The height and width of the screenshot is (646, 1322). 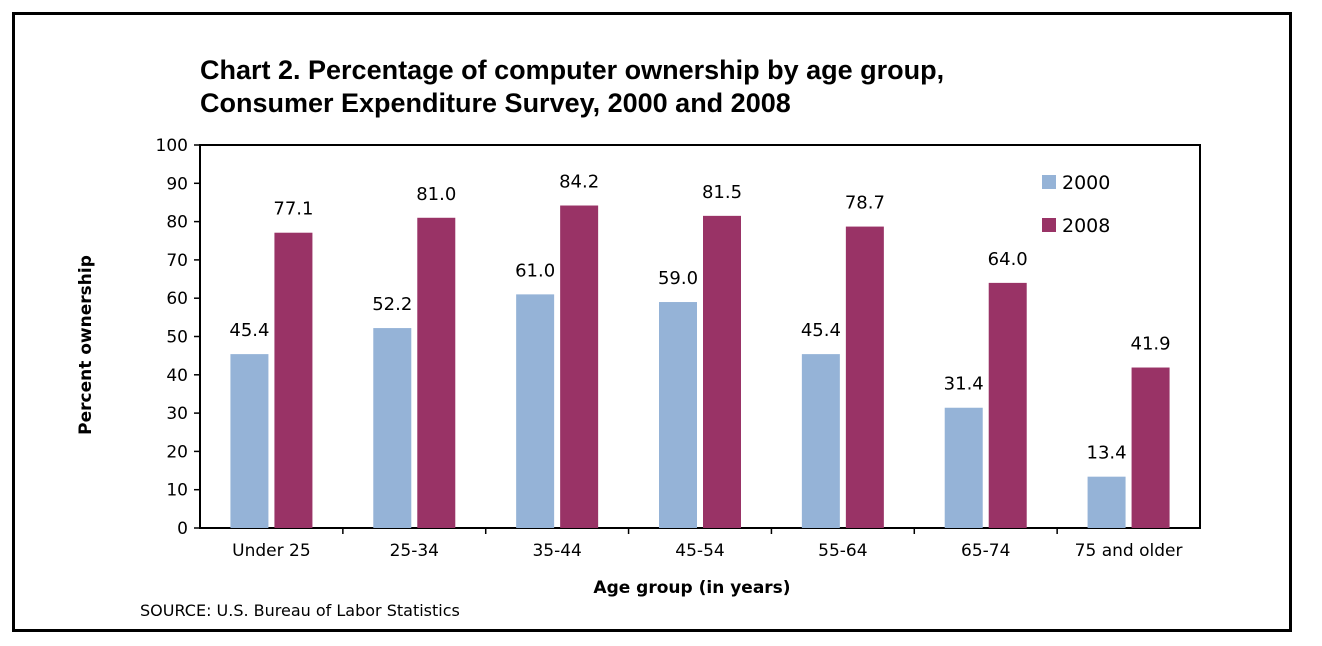 What do you see at coordinates (177, 414) in the screenshot?
I see `y-tick-label: 30` at bounding box center [177, 414].